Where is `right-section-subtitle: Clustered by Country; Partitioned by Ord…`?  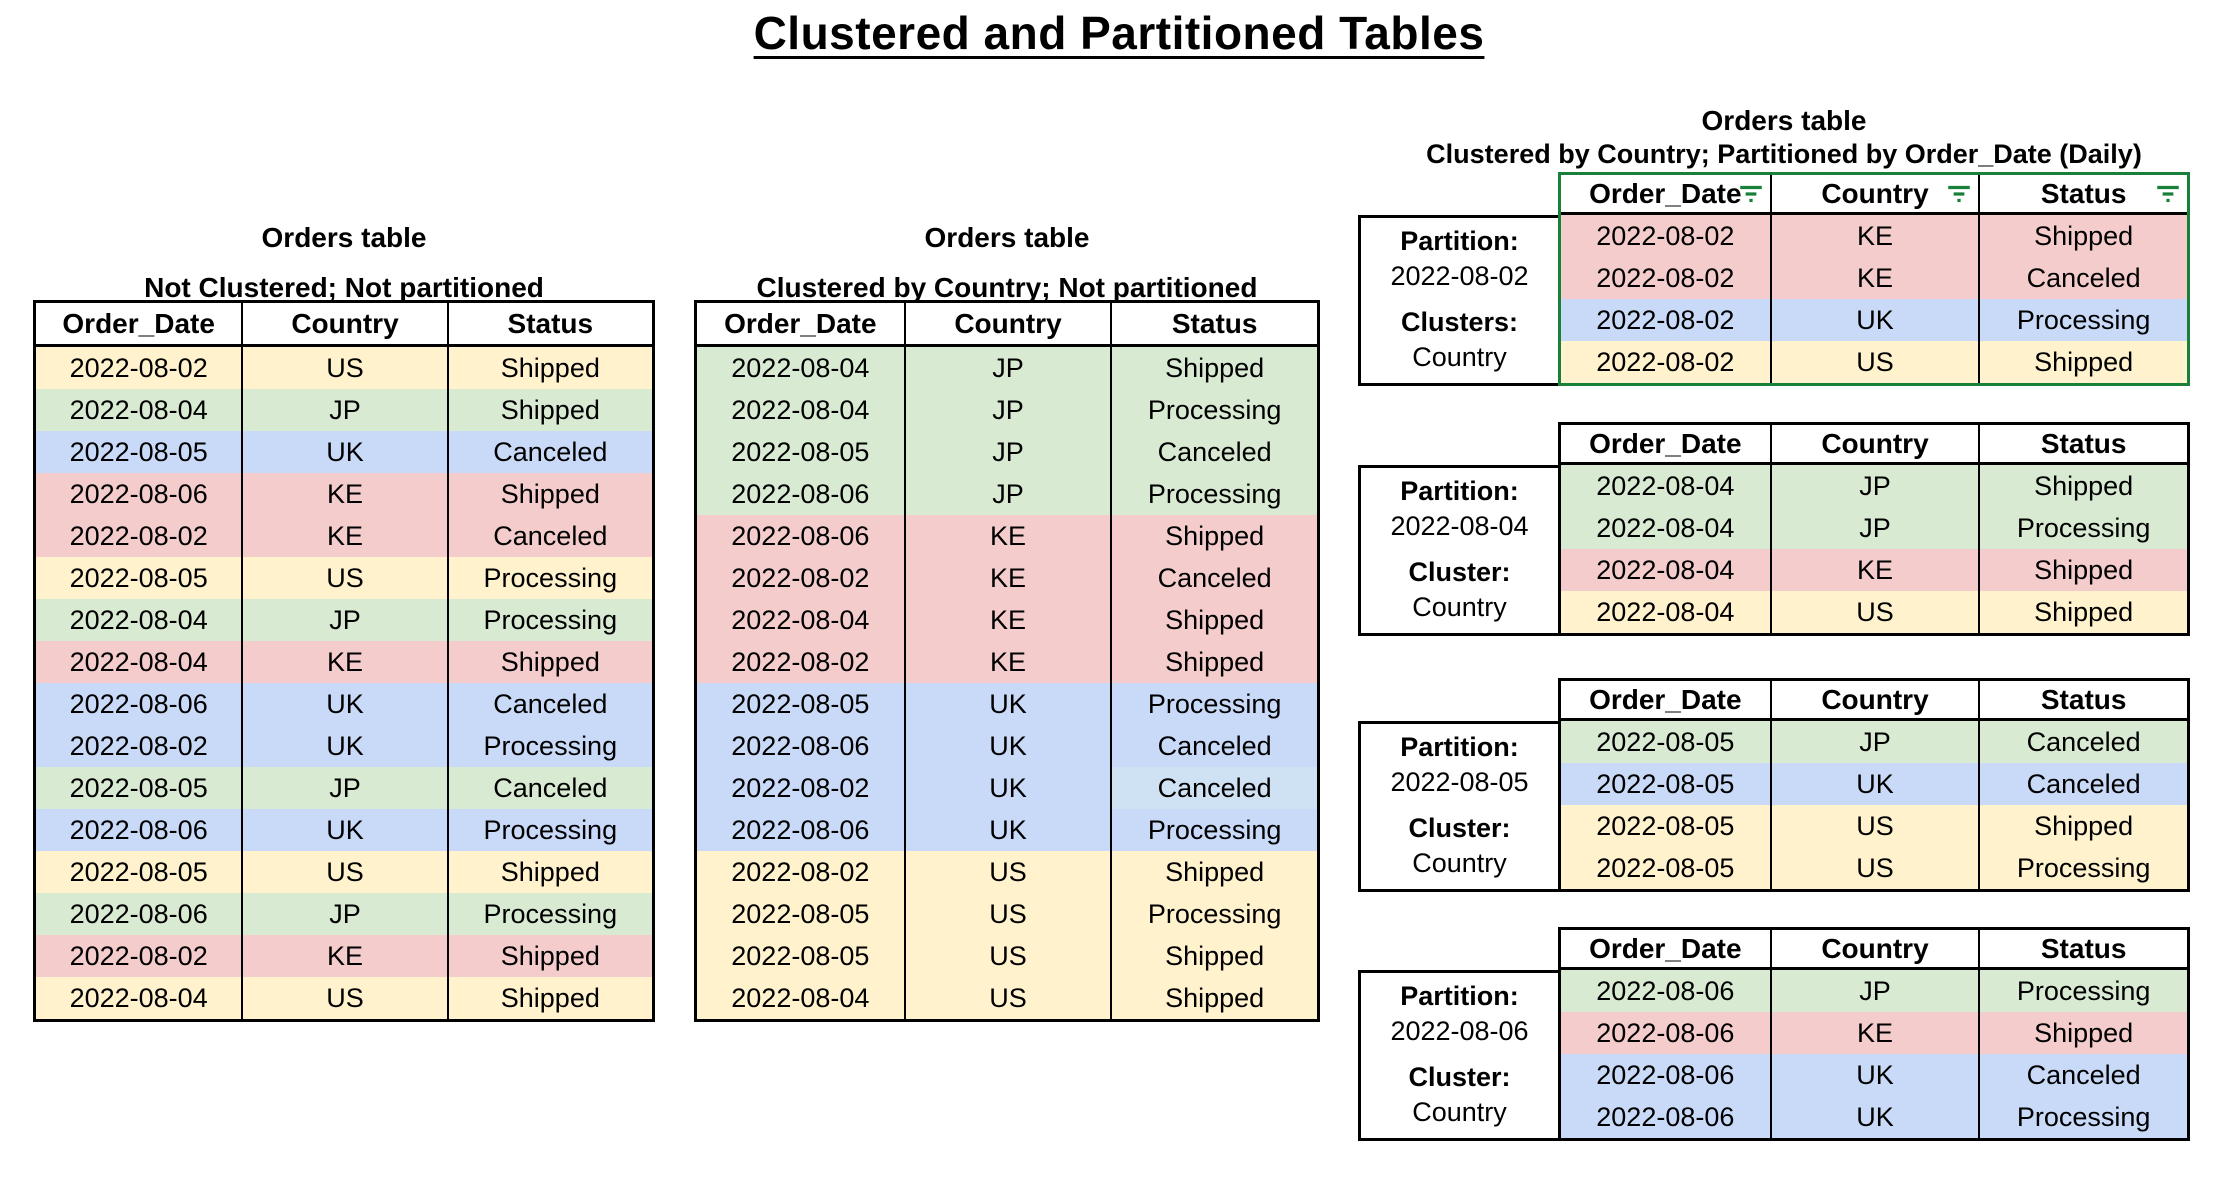
right-section-subtitle: Clustered by Country; Partitioned by Ord… is located at coordinates (1784, 154).